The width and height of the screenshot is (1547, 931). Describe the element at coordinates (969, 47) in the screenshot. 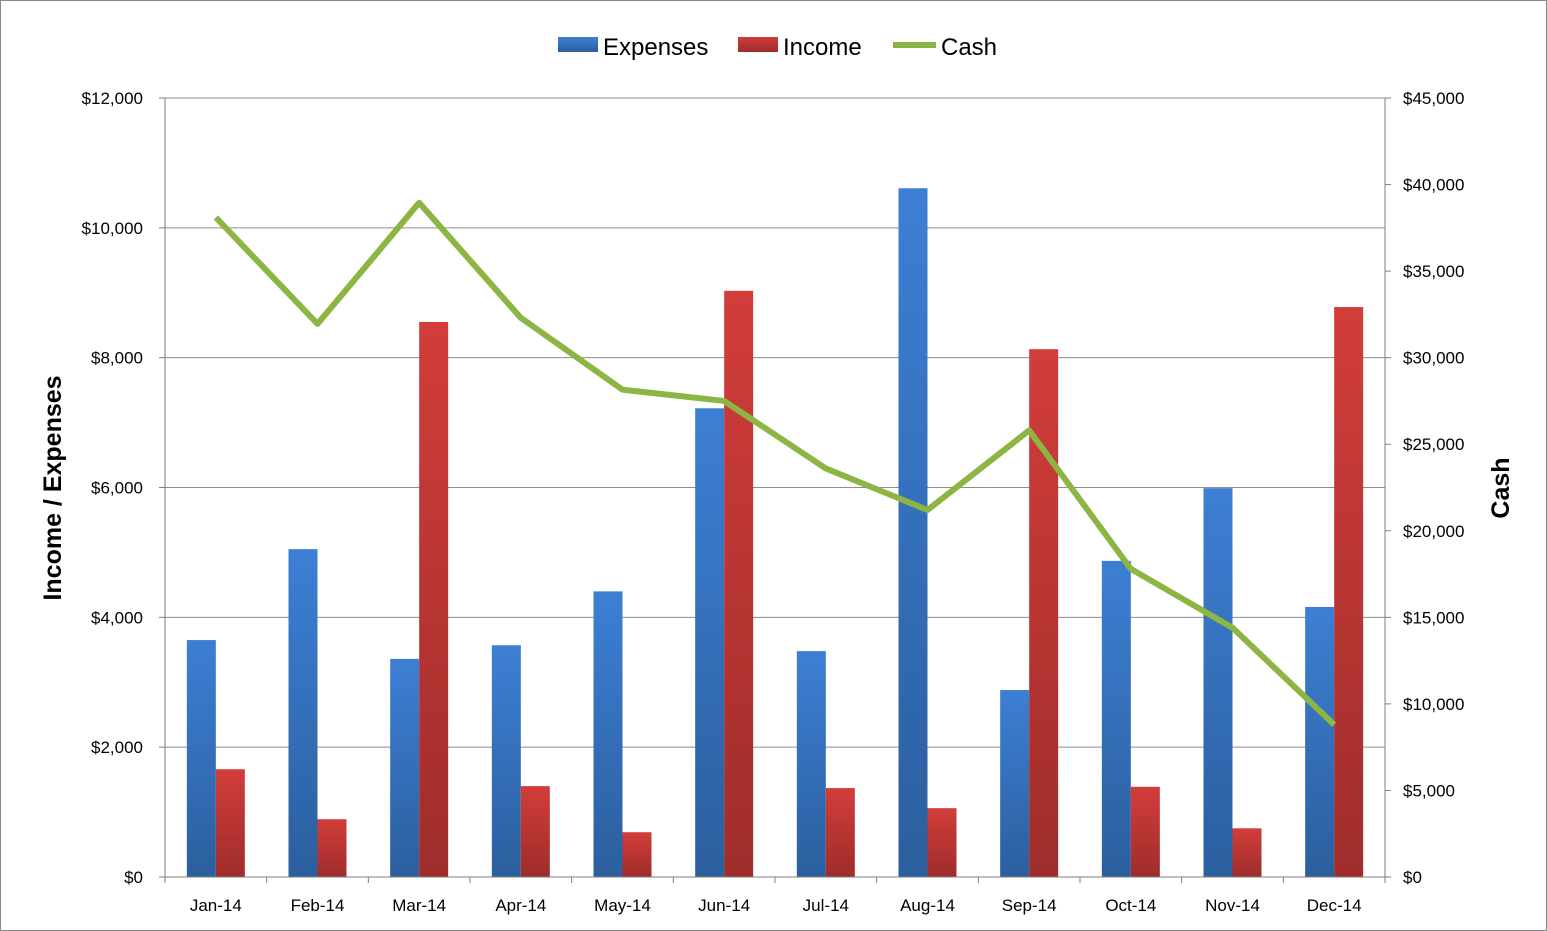

I see `legend-label-cash: Cash` at that location.